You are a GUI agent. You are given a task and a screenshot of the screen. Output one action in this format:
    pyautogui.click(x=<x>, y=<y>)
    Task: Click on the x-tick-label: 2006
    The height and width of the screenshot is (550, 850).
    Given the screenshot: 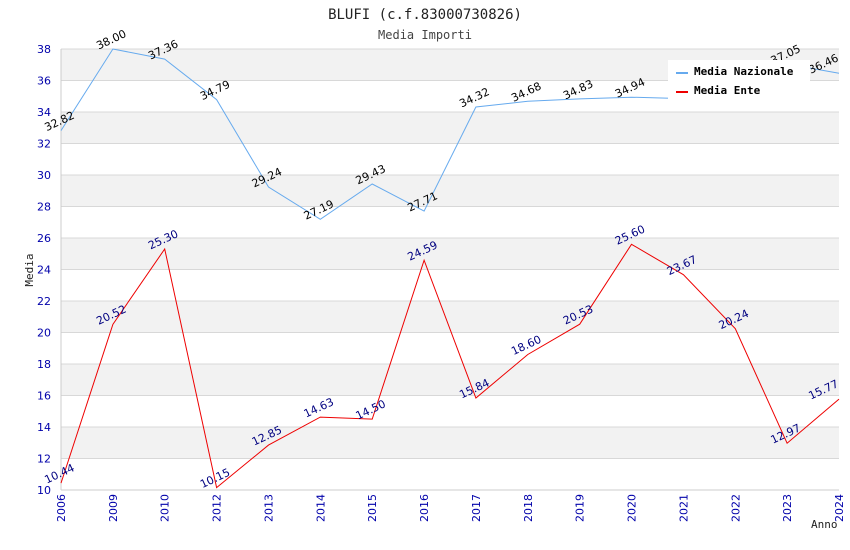 What is the action you would take?
    pyautogui.click(x=61, y=508)
    